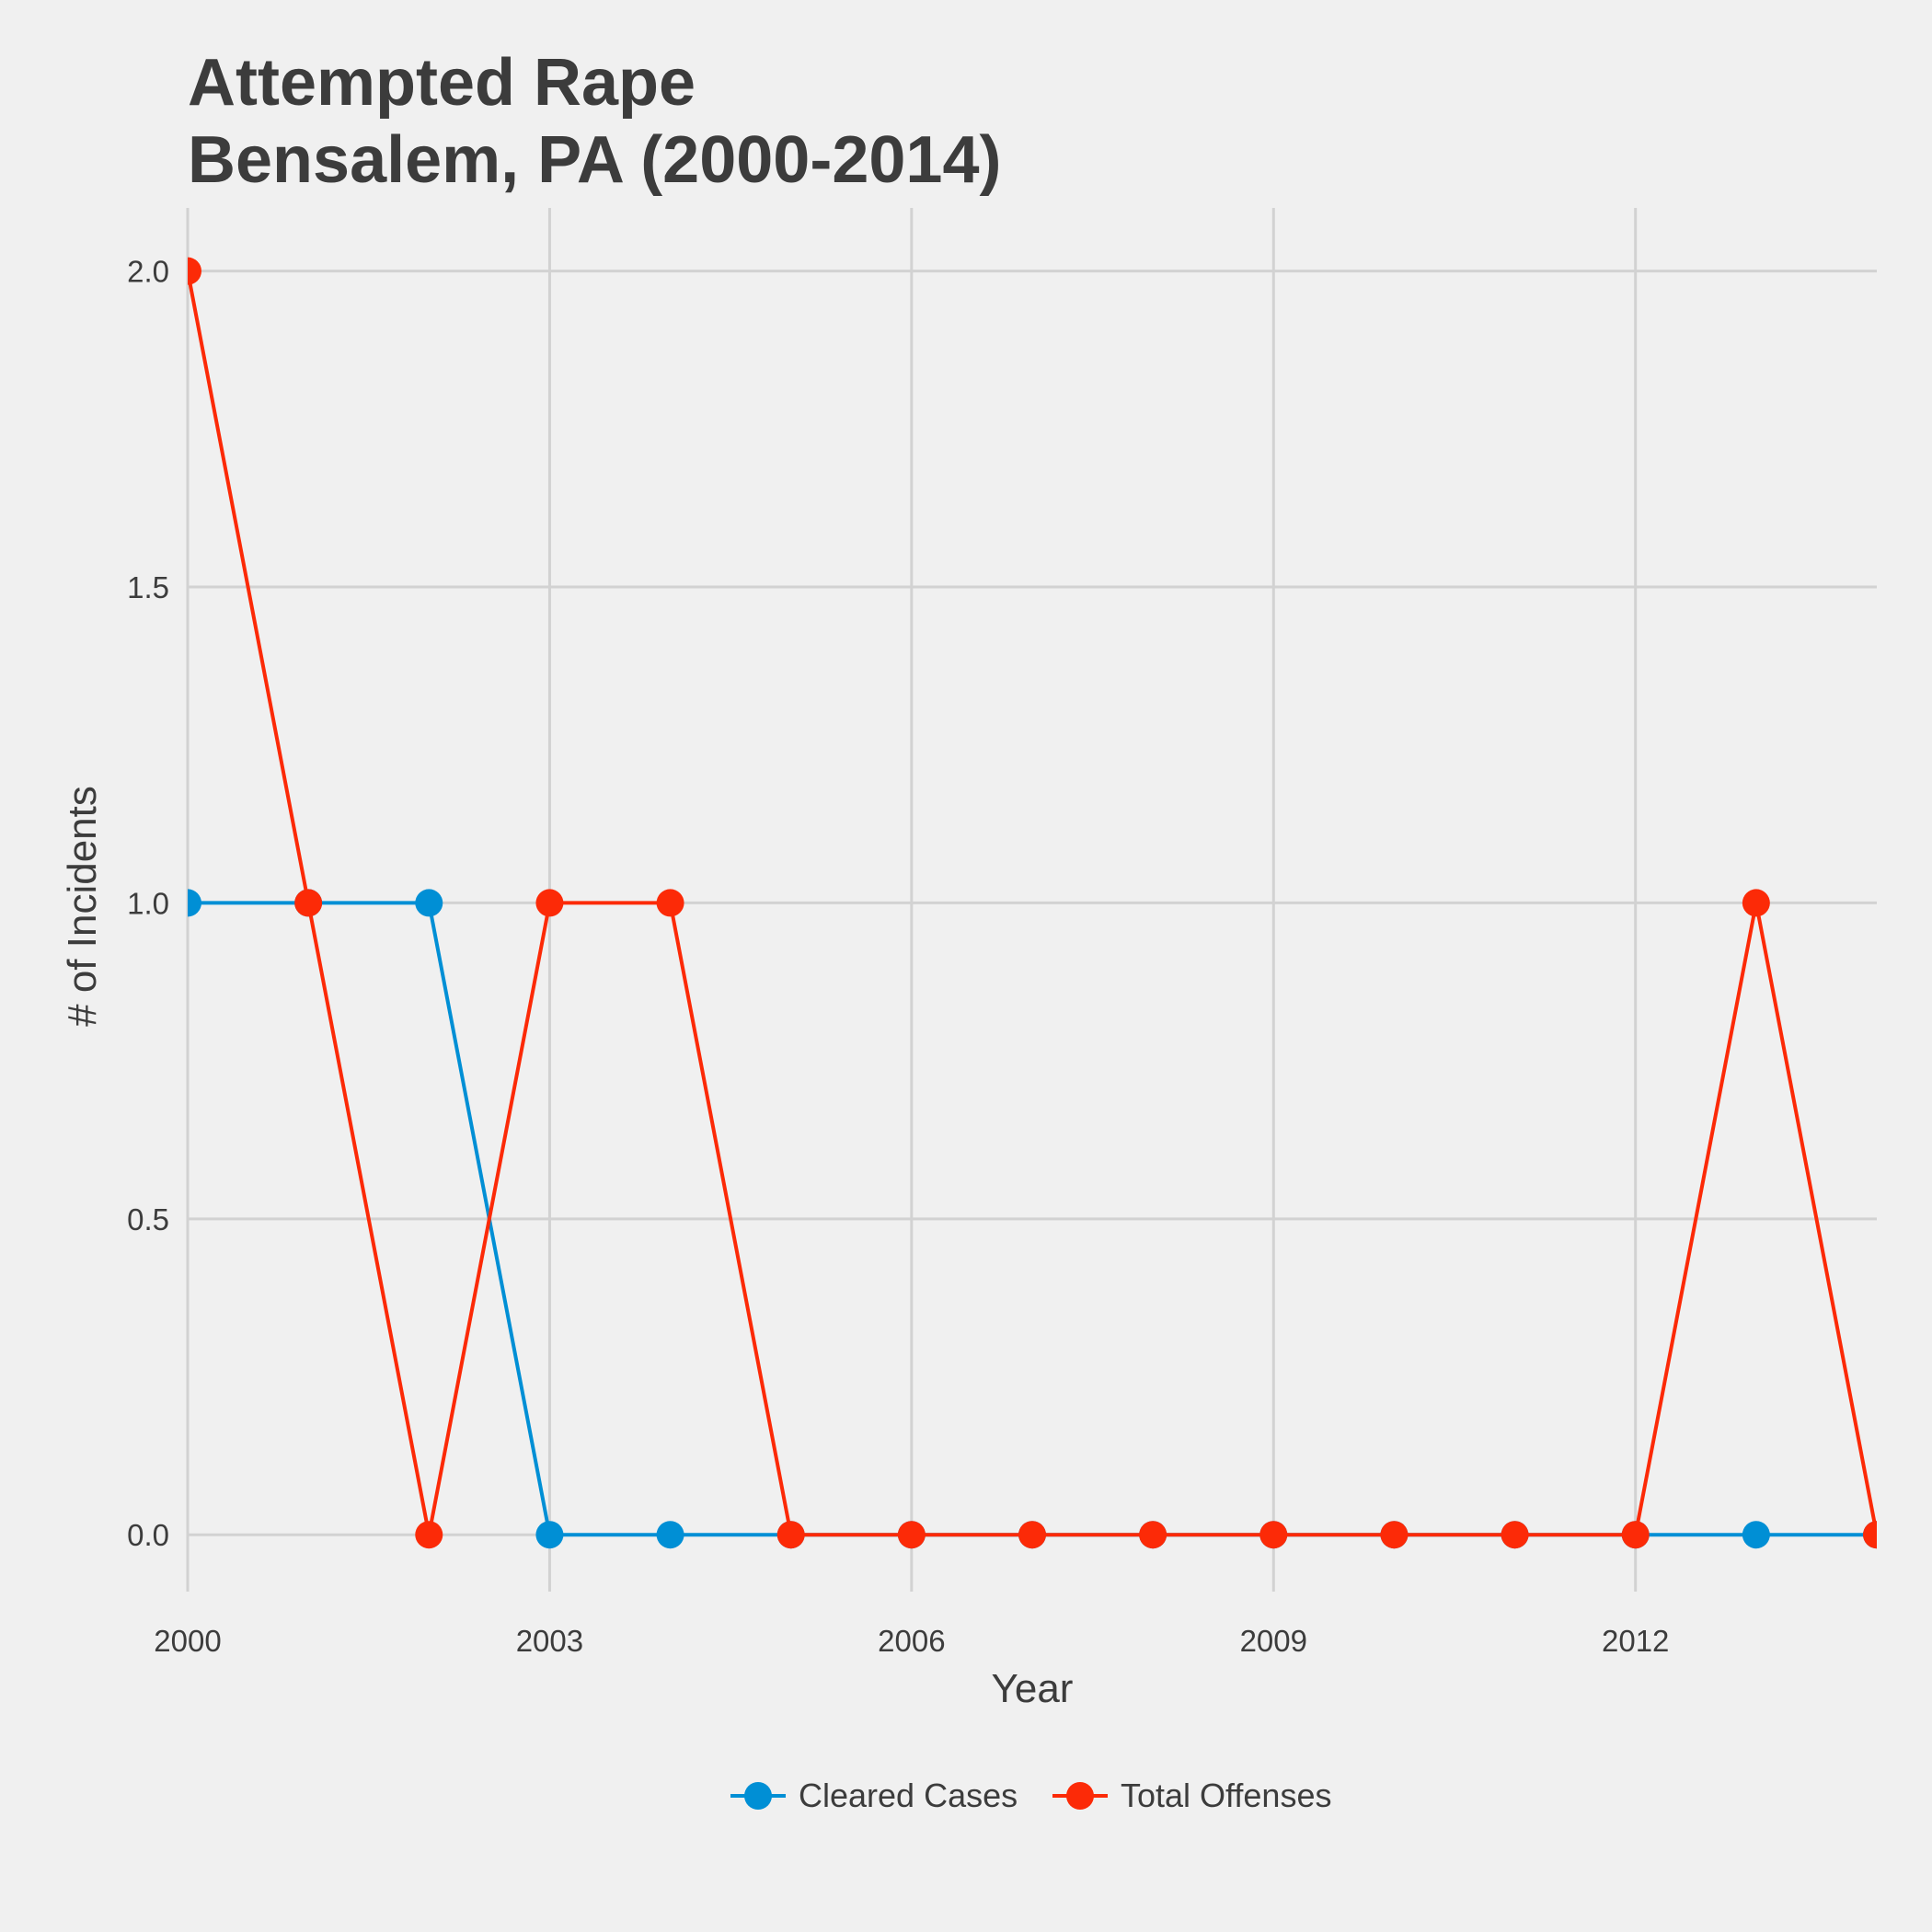 This screenshot has width=1932, height=1932. What do you see at coordinates (148, 587) in the screenshot?
I see `y-tick-label: 1.5` at bounding box center [148, 587].